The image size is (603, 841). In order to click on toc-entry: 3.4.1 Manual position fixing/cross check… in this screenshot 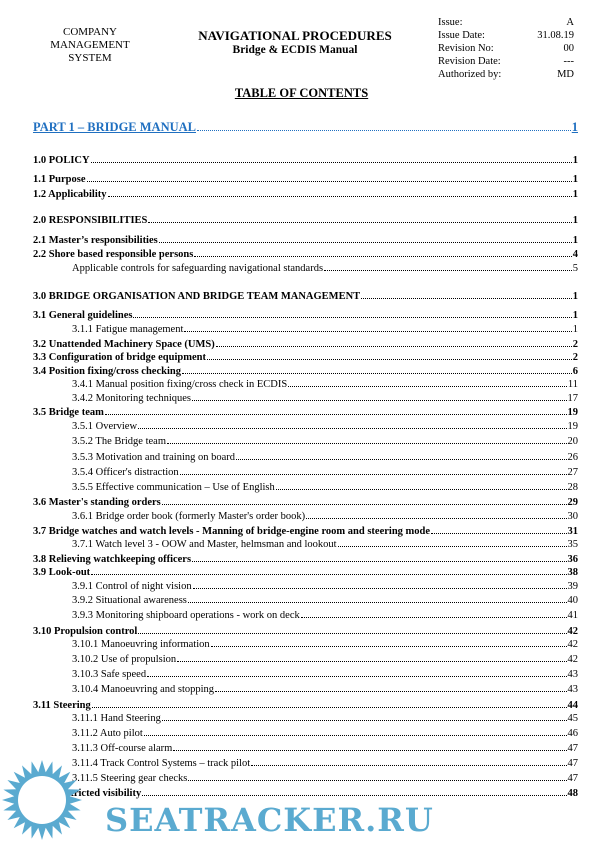, I will do `click(325, 384)`.